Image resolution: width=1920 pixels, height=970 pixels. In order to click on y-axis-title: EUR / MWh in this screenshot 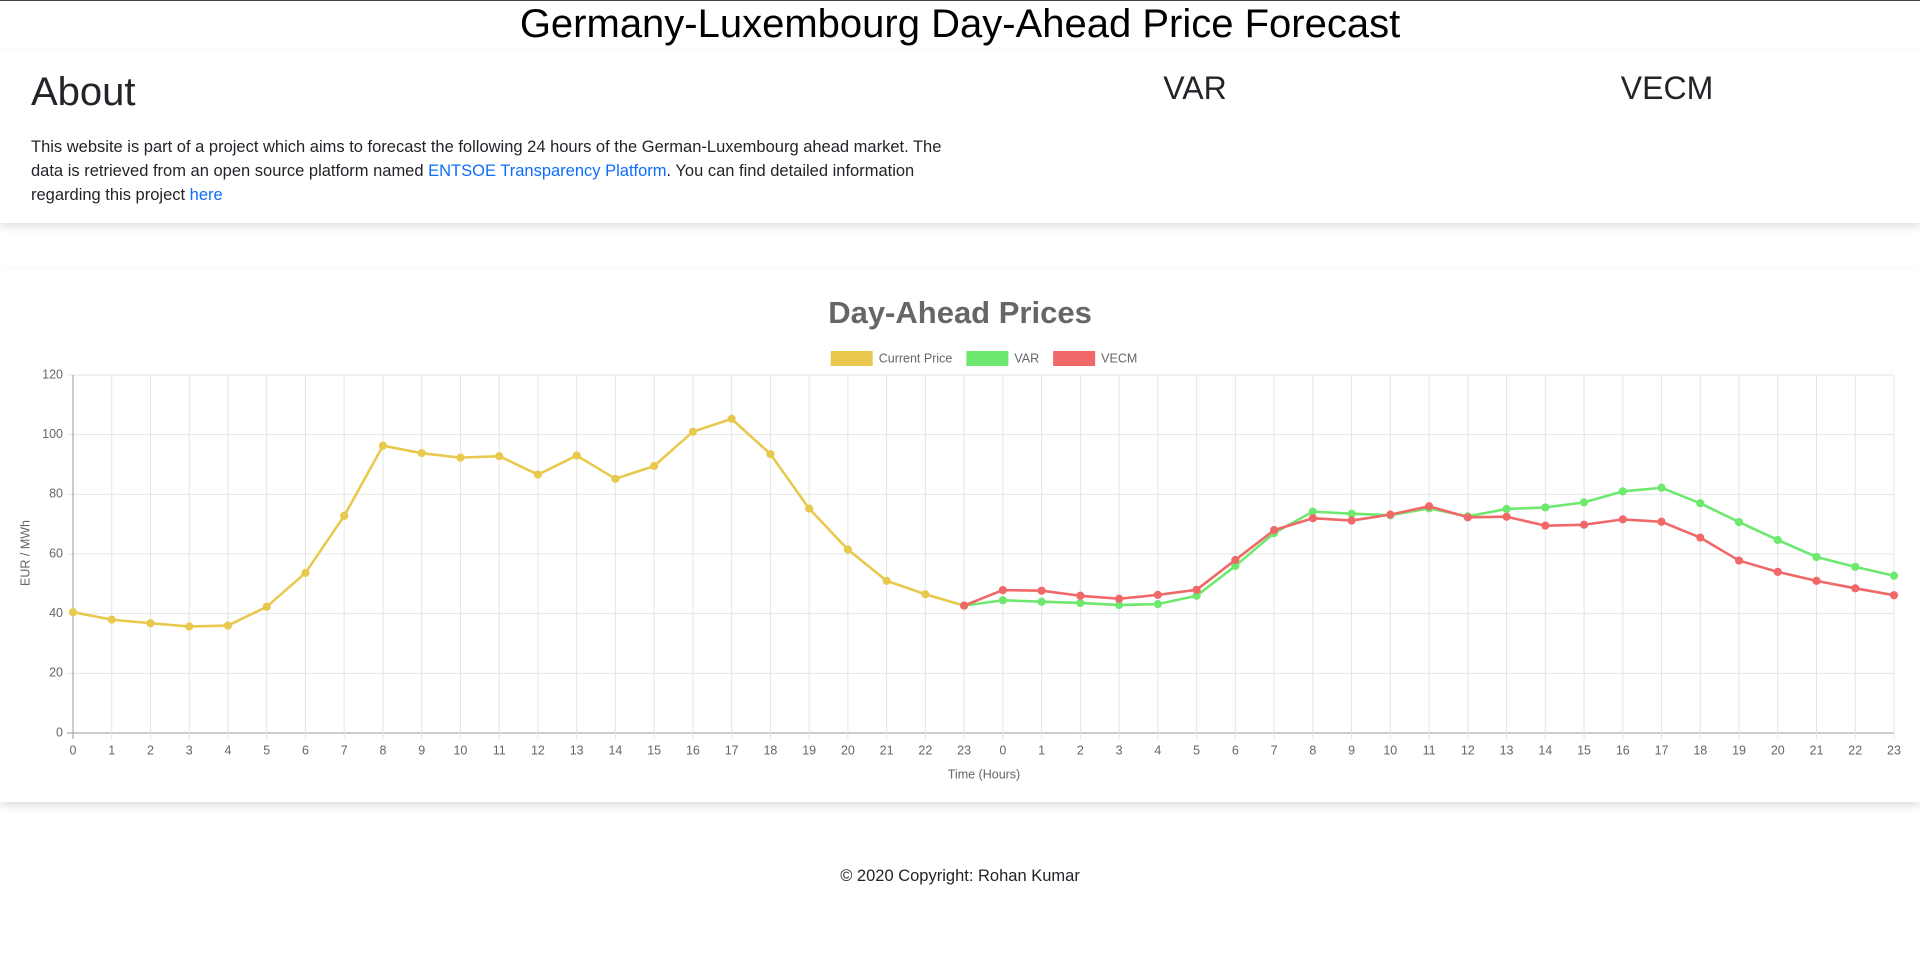, I will do `click(25, 553)`.